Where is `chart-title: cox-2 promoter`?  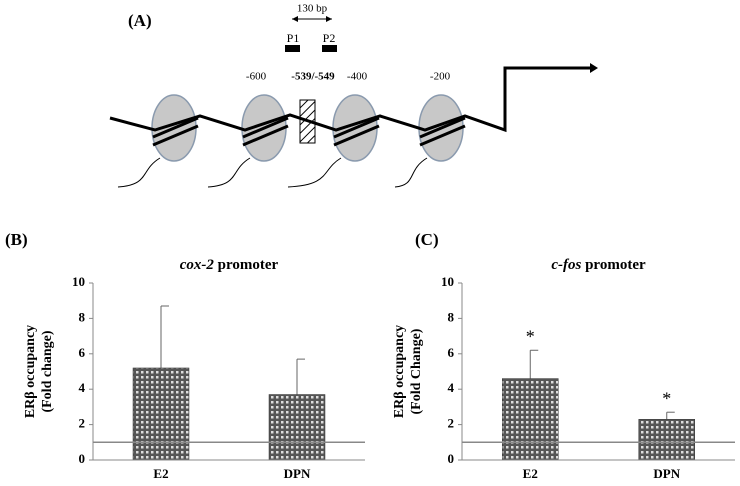 chart-title: cox-2 promoter is located at coordinates (229, 265).